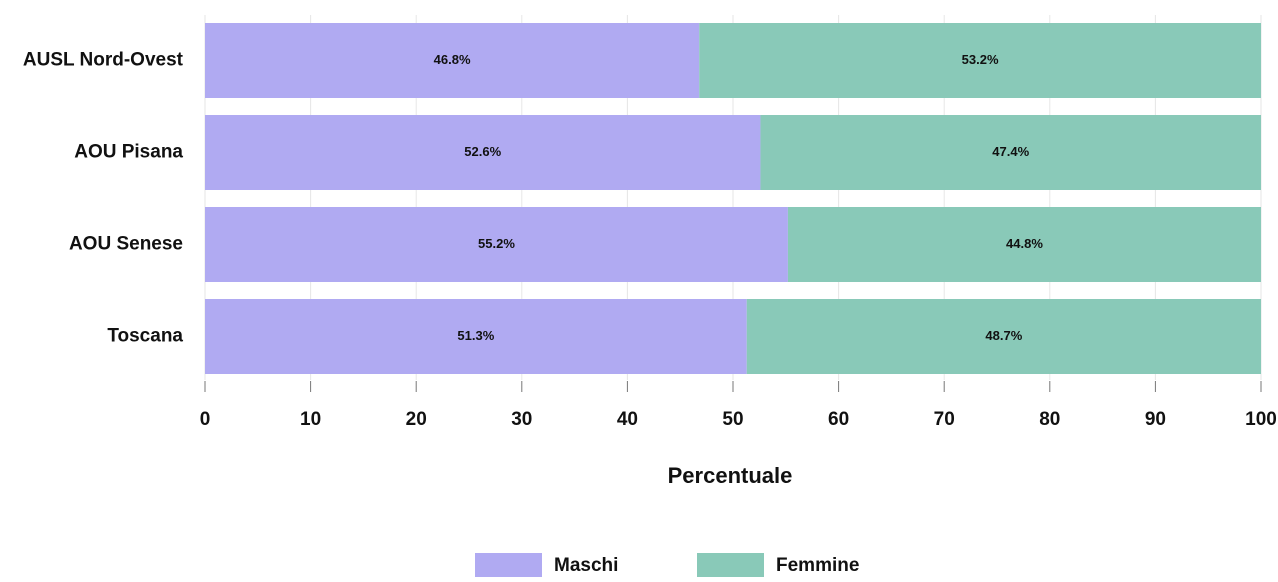 The image size is (1278, 582). I want to click on bar-data-label: 48.7%, so click(1003, 335).